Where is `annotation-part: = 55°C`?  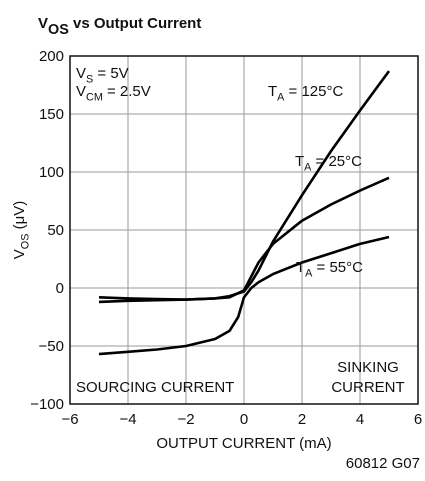
annotation-part: = 55°C is located at coordinates (337, 267).